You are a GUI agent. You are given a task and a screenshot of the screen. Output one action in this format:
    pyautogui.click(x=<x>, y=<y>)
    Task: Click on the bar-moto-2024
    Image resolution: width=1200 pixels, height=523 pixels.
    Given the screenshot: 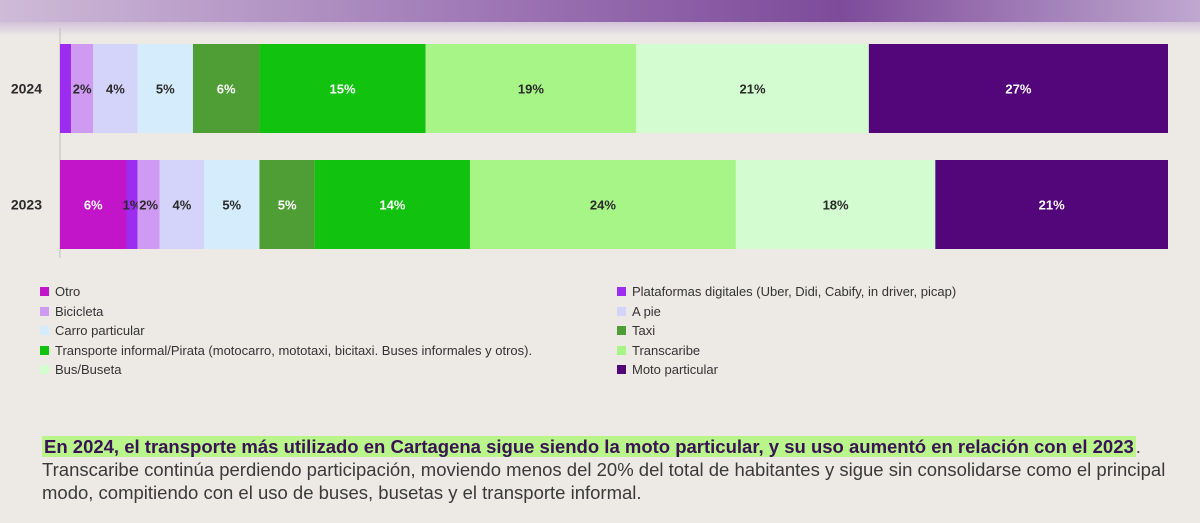 What is the action you would take?
    pyautogui.click(x=1018, y=88)
    